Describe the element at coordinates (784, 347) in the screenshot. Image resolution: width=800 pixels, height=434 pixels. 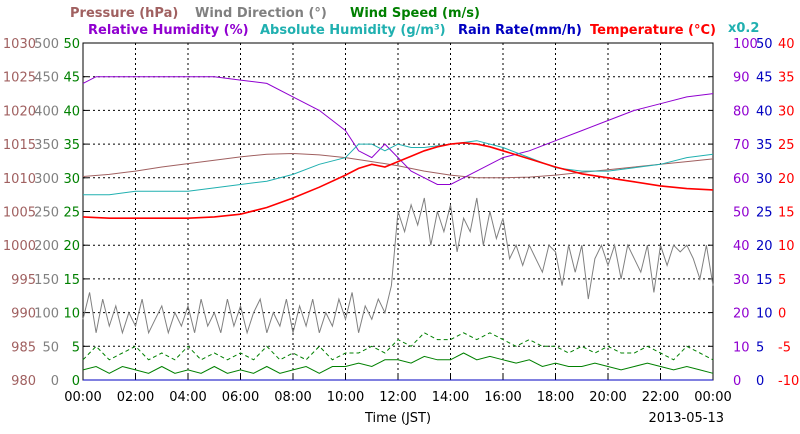
I see `y-tick-label-temperature: -5` at that location.